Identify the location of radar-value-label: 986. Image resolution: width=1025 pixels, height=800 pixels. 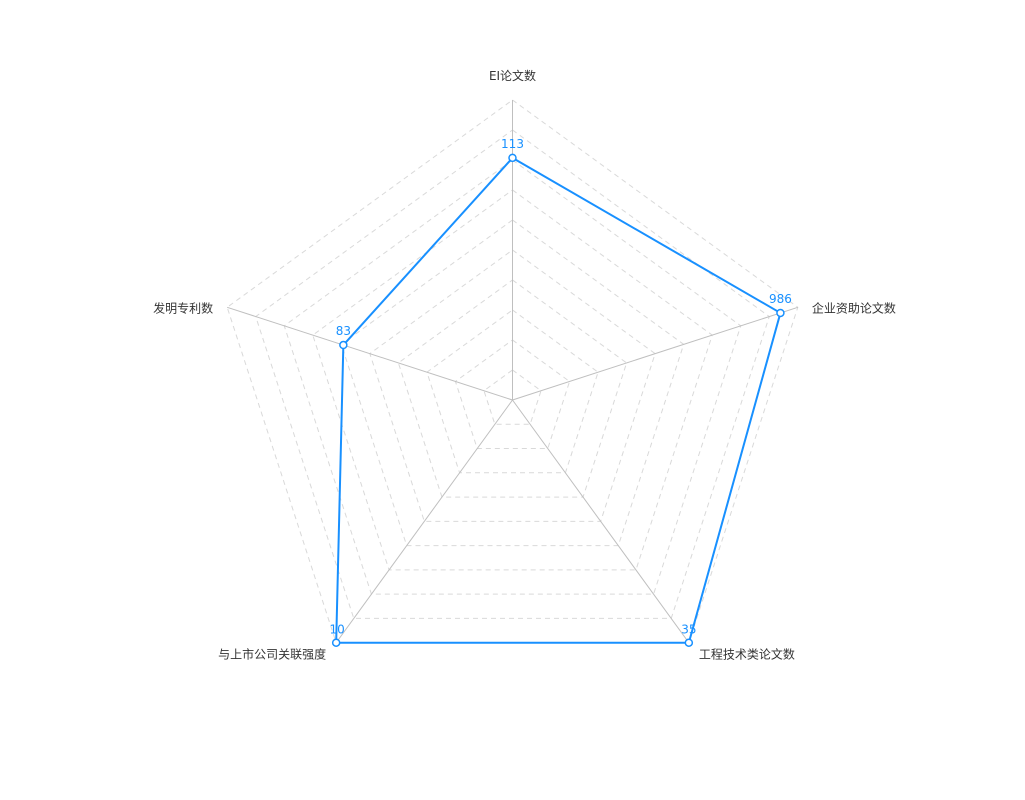
(780, 299).